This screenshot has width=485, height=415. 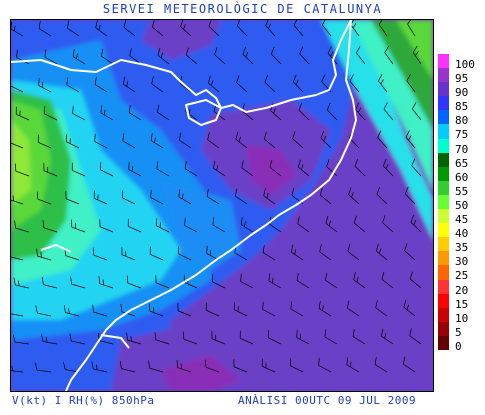 I want to click on rh-70-75-east-band, so click(x=377, y=130).